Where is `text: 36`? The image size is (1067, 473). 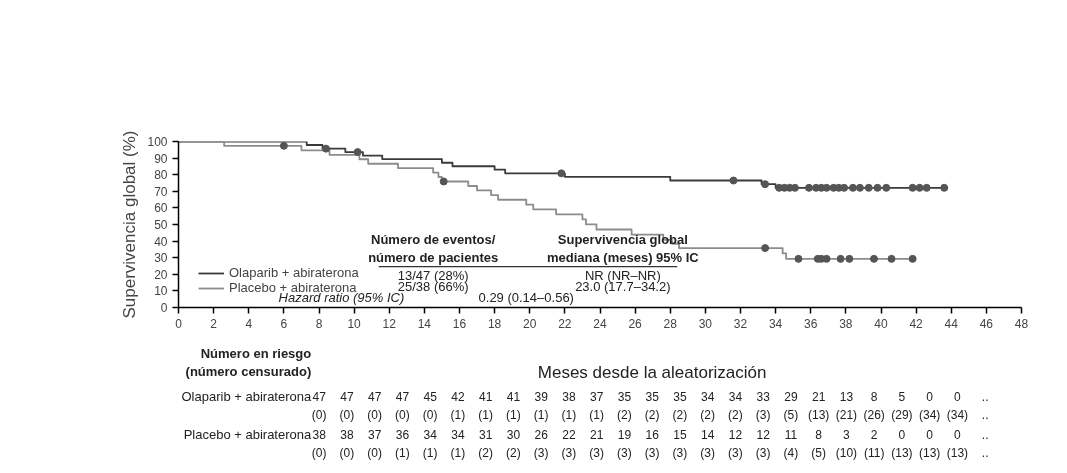 text: 36 is located at coordinates (402, 435).